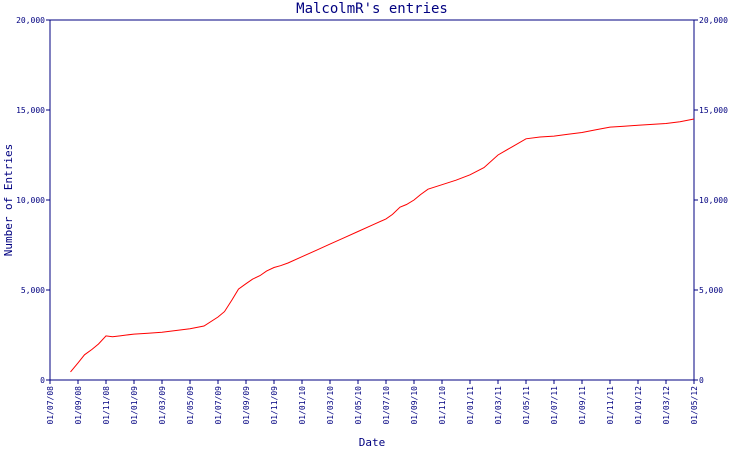 The height and width of the screenshot is (450, 750). Describe the element at coordinates (190, 405) in the screenshot. I see `x-tick-label: 01/05/09` at that location.